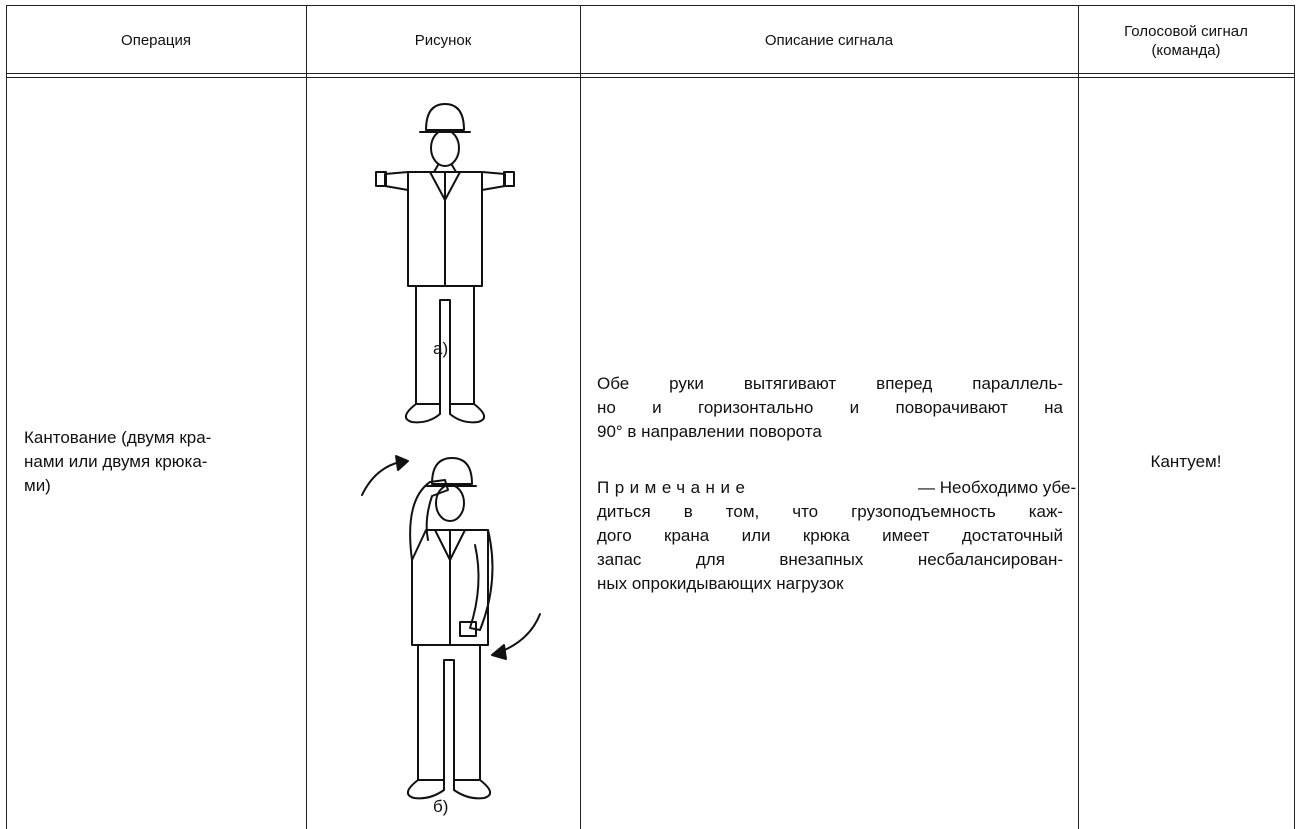 The height and width of the screenshot is (829, 1300). Describe the element at coordinates (720, 583) in the screenshot. I see `note: ных опрокидывающих нагрузок` at that location.